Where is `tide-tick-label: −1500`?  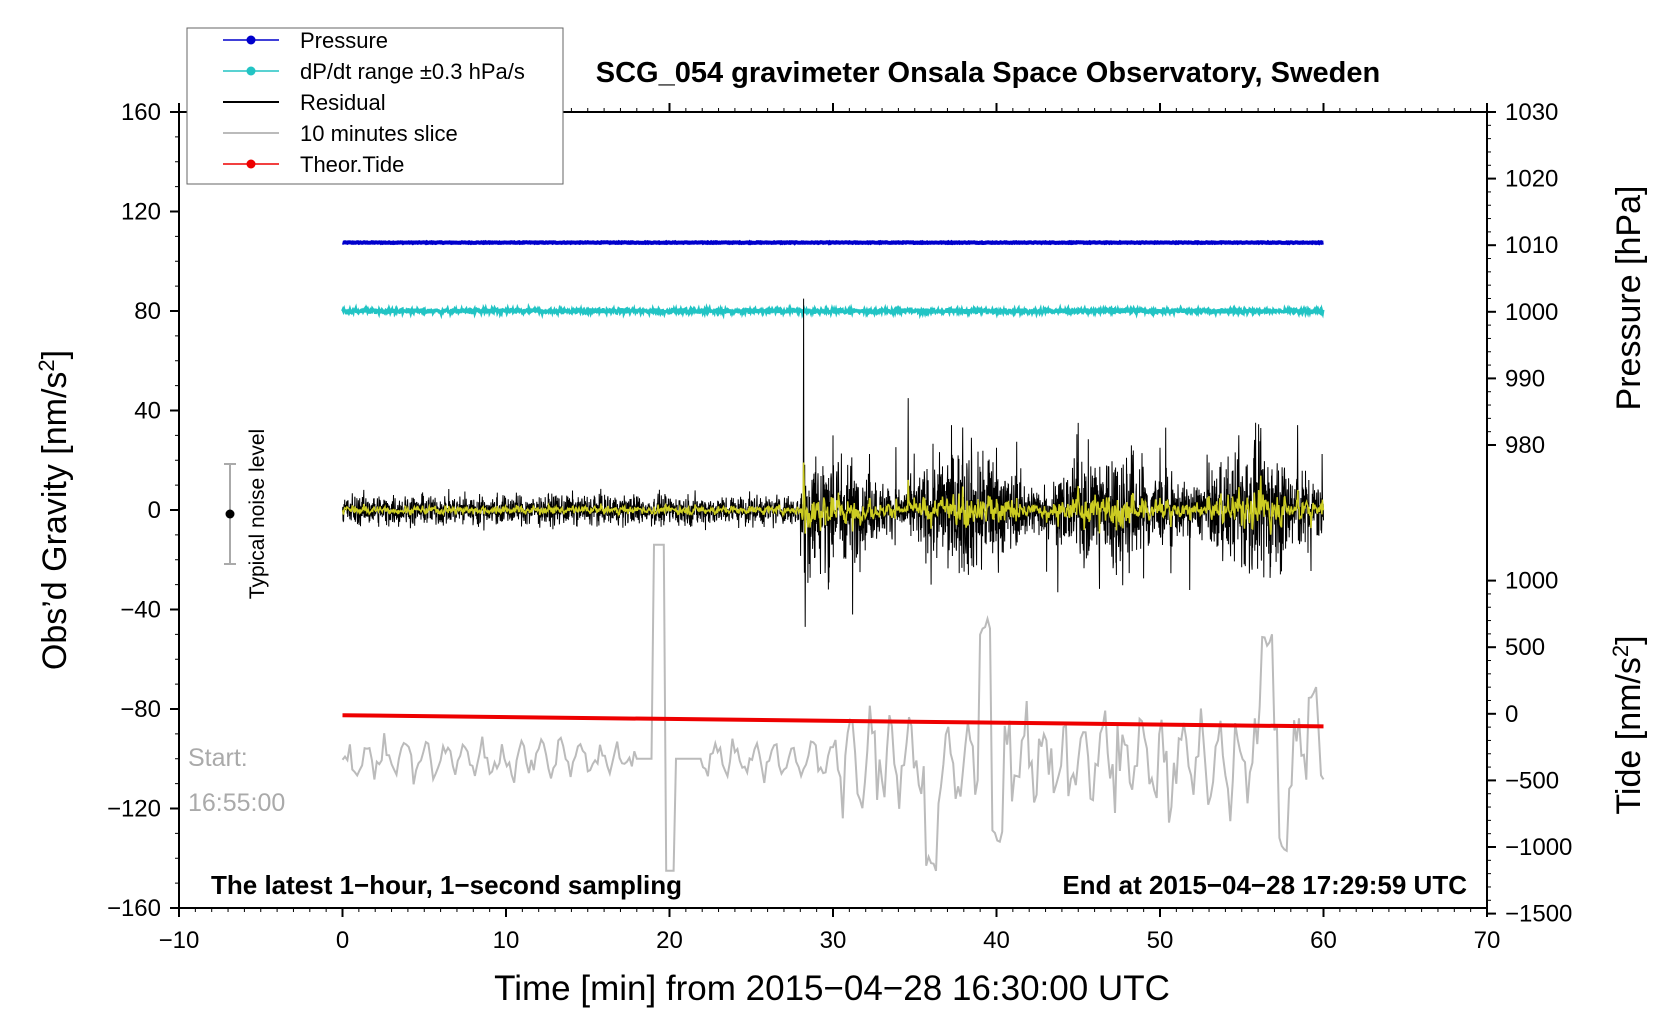 tide-tick-label: −1500 is located at coordinates (1538, 914).